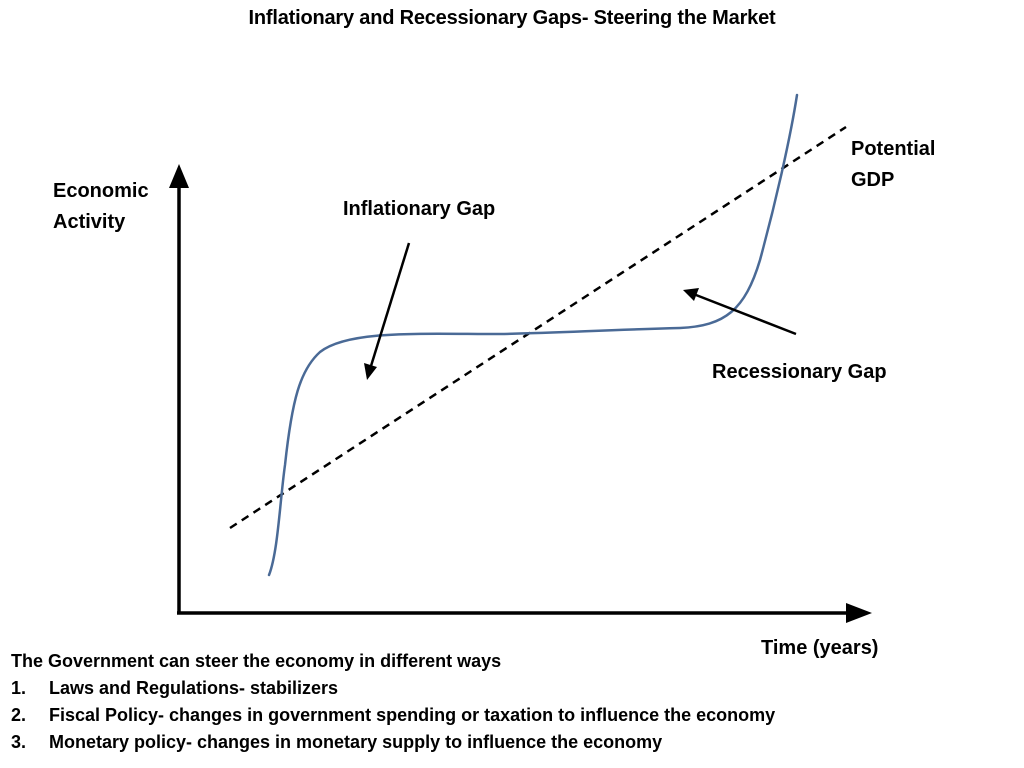 The image size is (1024, 768). What do you see at coordinates (746, 314) in the screenshot?
I see `recessionary-gap-arrow` at bounding box center [746, 314].